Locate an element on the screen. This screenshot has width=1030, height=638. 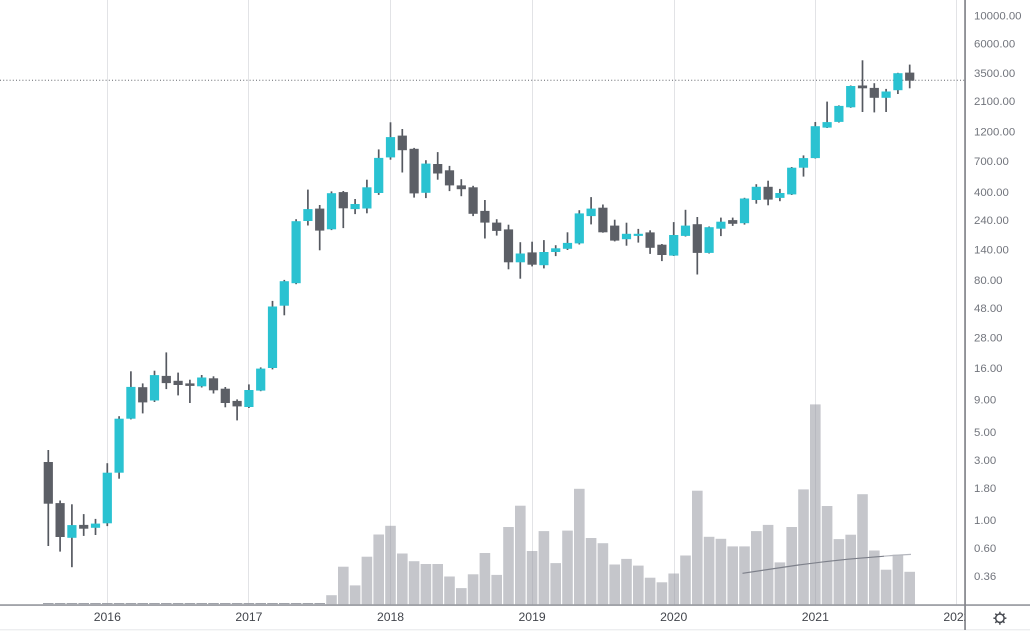
svg-text: 0.36 is located at coordinates (985, 577).